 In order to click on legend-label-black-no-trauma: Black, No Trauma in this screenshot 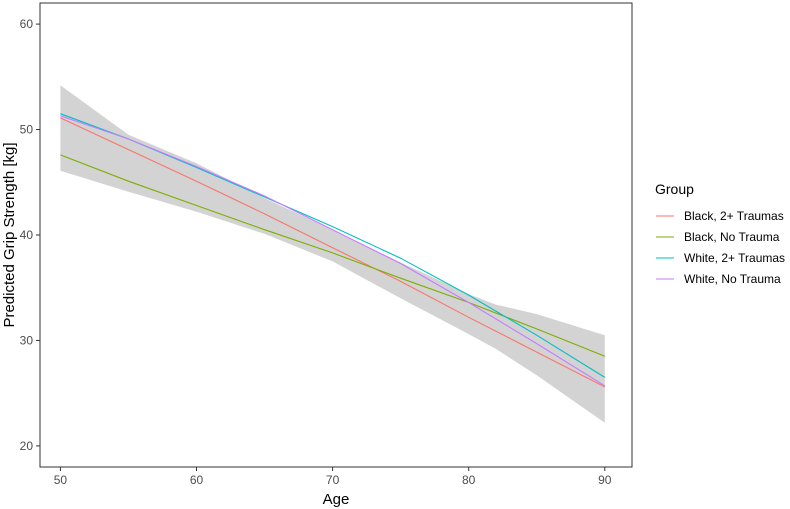, I will do `click(732, 237)`.